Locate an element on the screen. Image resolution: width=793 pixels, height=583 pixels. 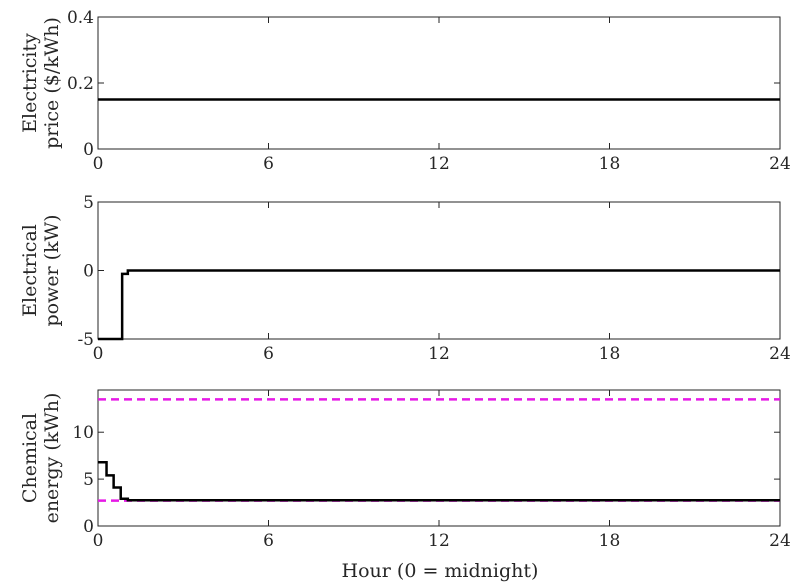
y-axis-title-line: energy (kWh) is located at coordinates (52, 458).